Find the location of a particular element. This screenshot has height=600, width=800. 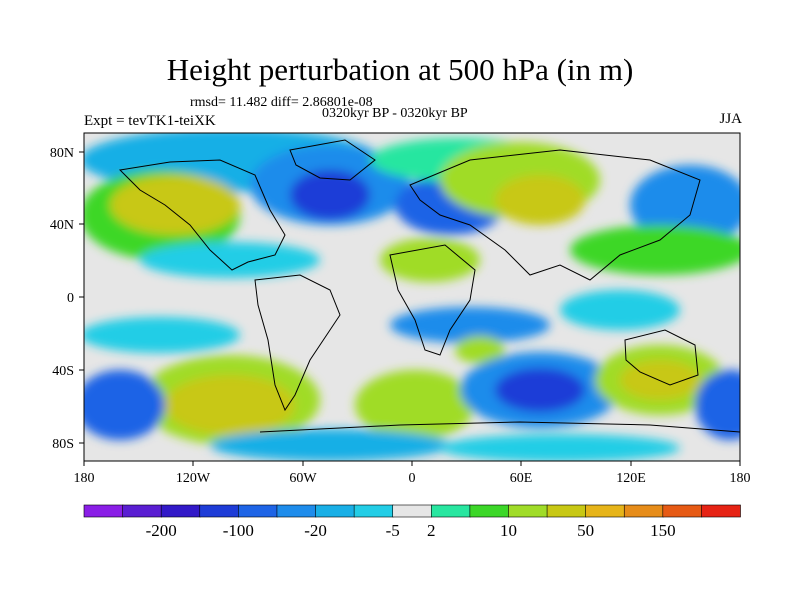

colorbar-label: 150 is located at coordinates (663, 530).